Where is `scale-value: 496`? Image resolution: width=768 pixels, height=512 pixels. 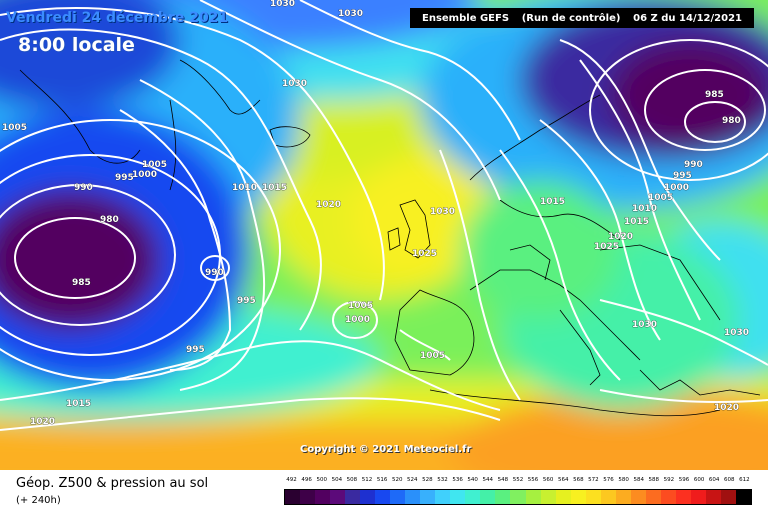
scale-value: 496 is located at coordinates (306, 480).